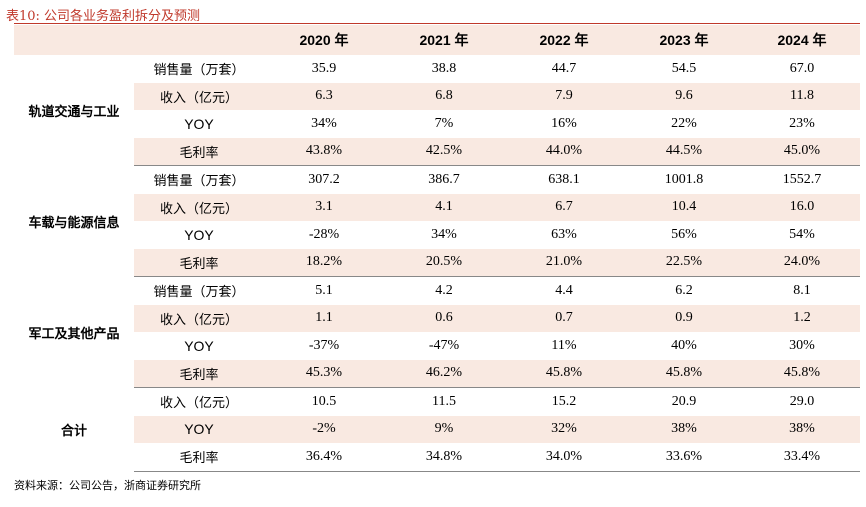  What do you see at coordinates (444, 40) in the screenshot?
I see `header-year: 2021 年` at bounding box center [444, 40].